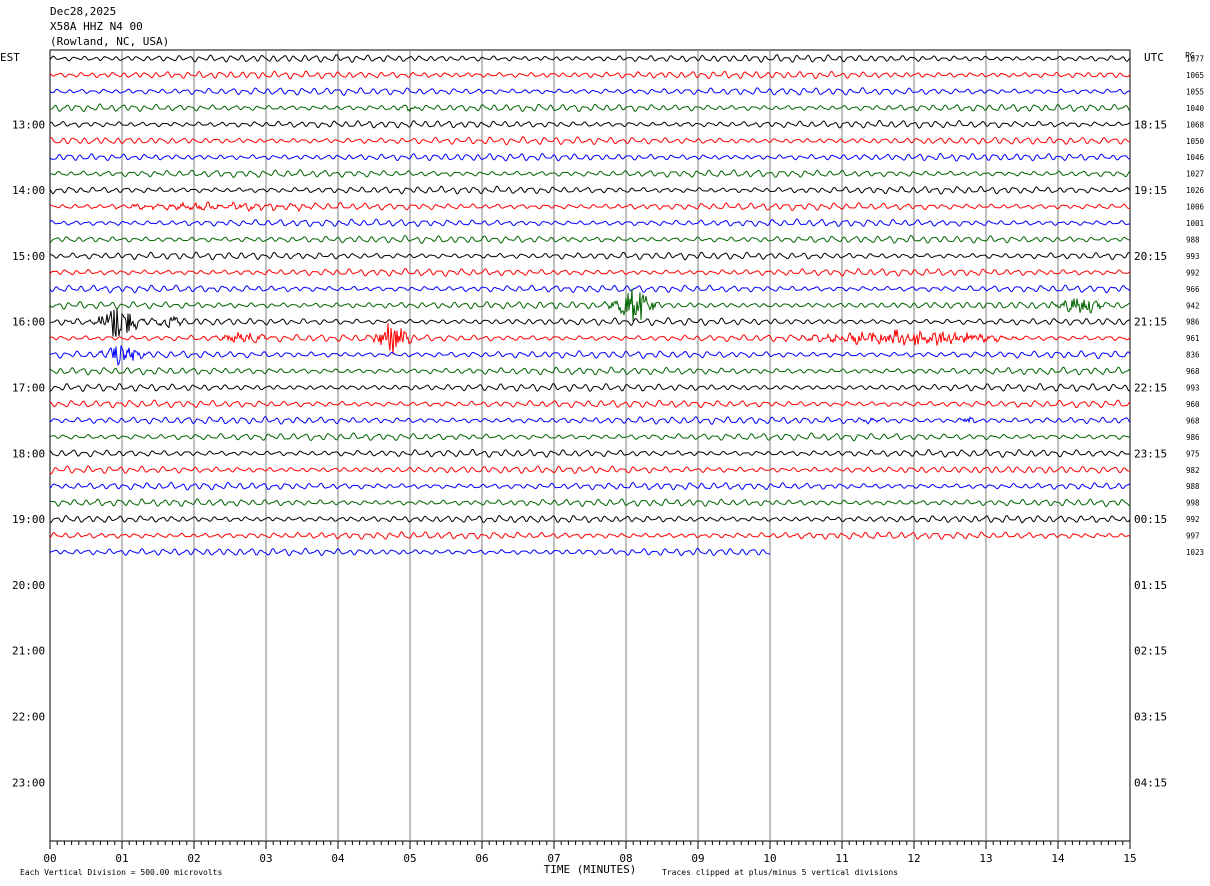 This screenshot has width=1210, height=886. Describe the element at coordinates (28, 322) in the screenshot. I see `left-hour-label: 16:00` at that location.